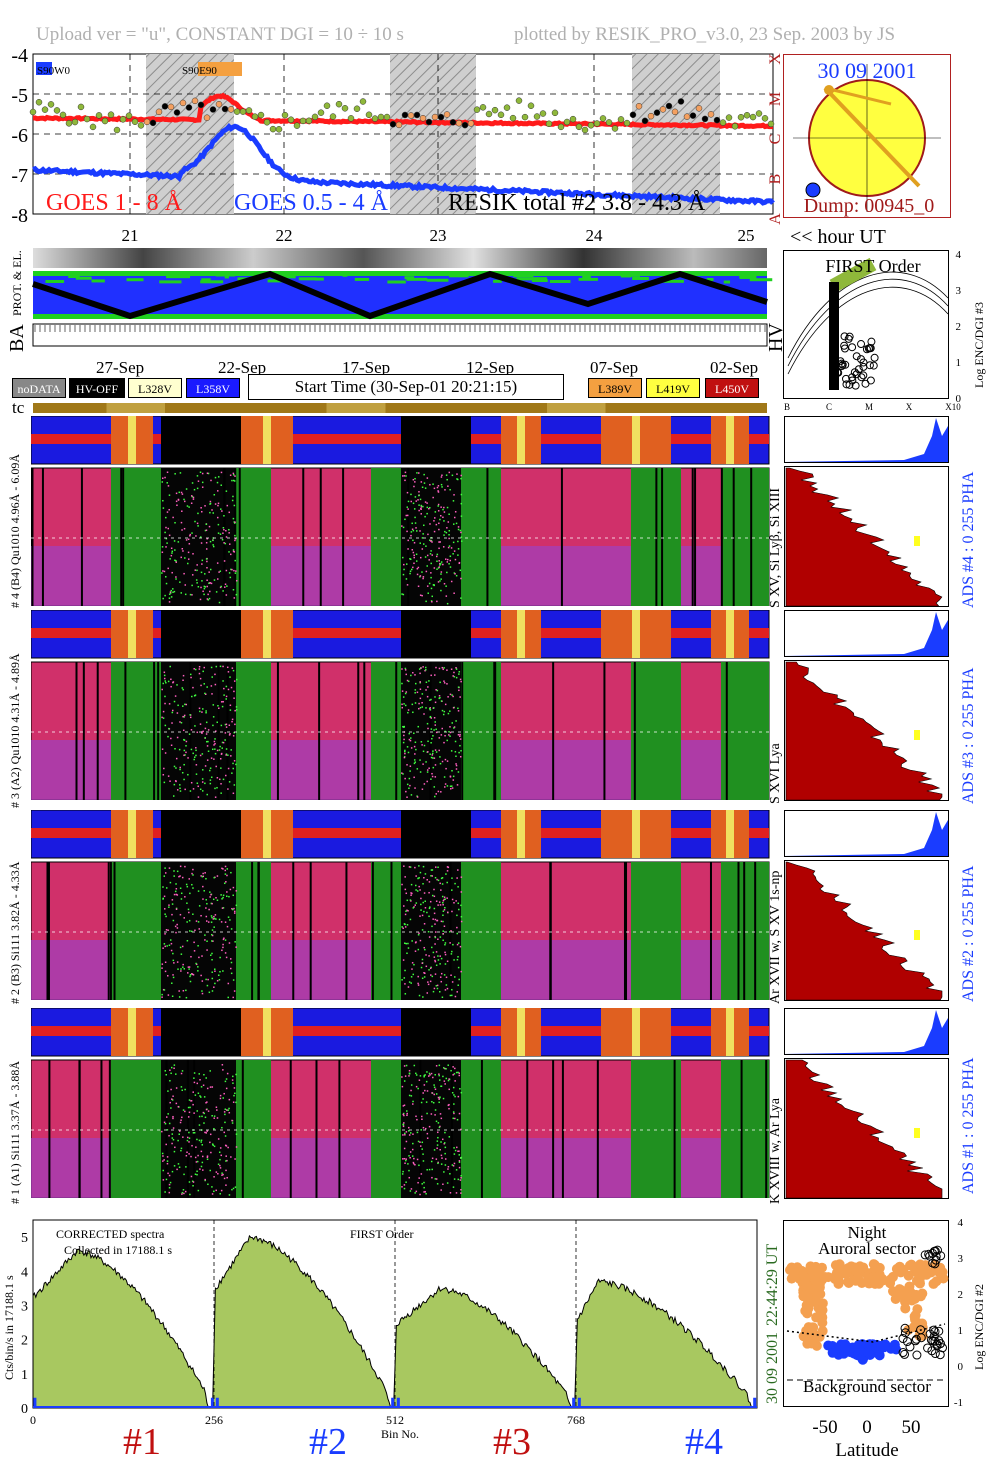 This screenshot has width=1004, height=1477. I want to click on l419-button: L419V, so click(673, 388).